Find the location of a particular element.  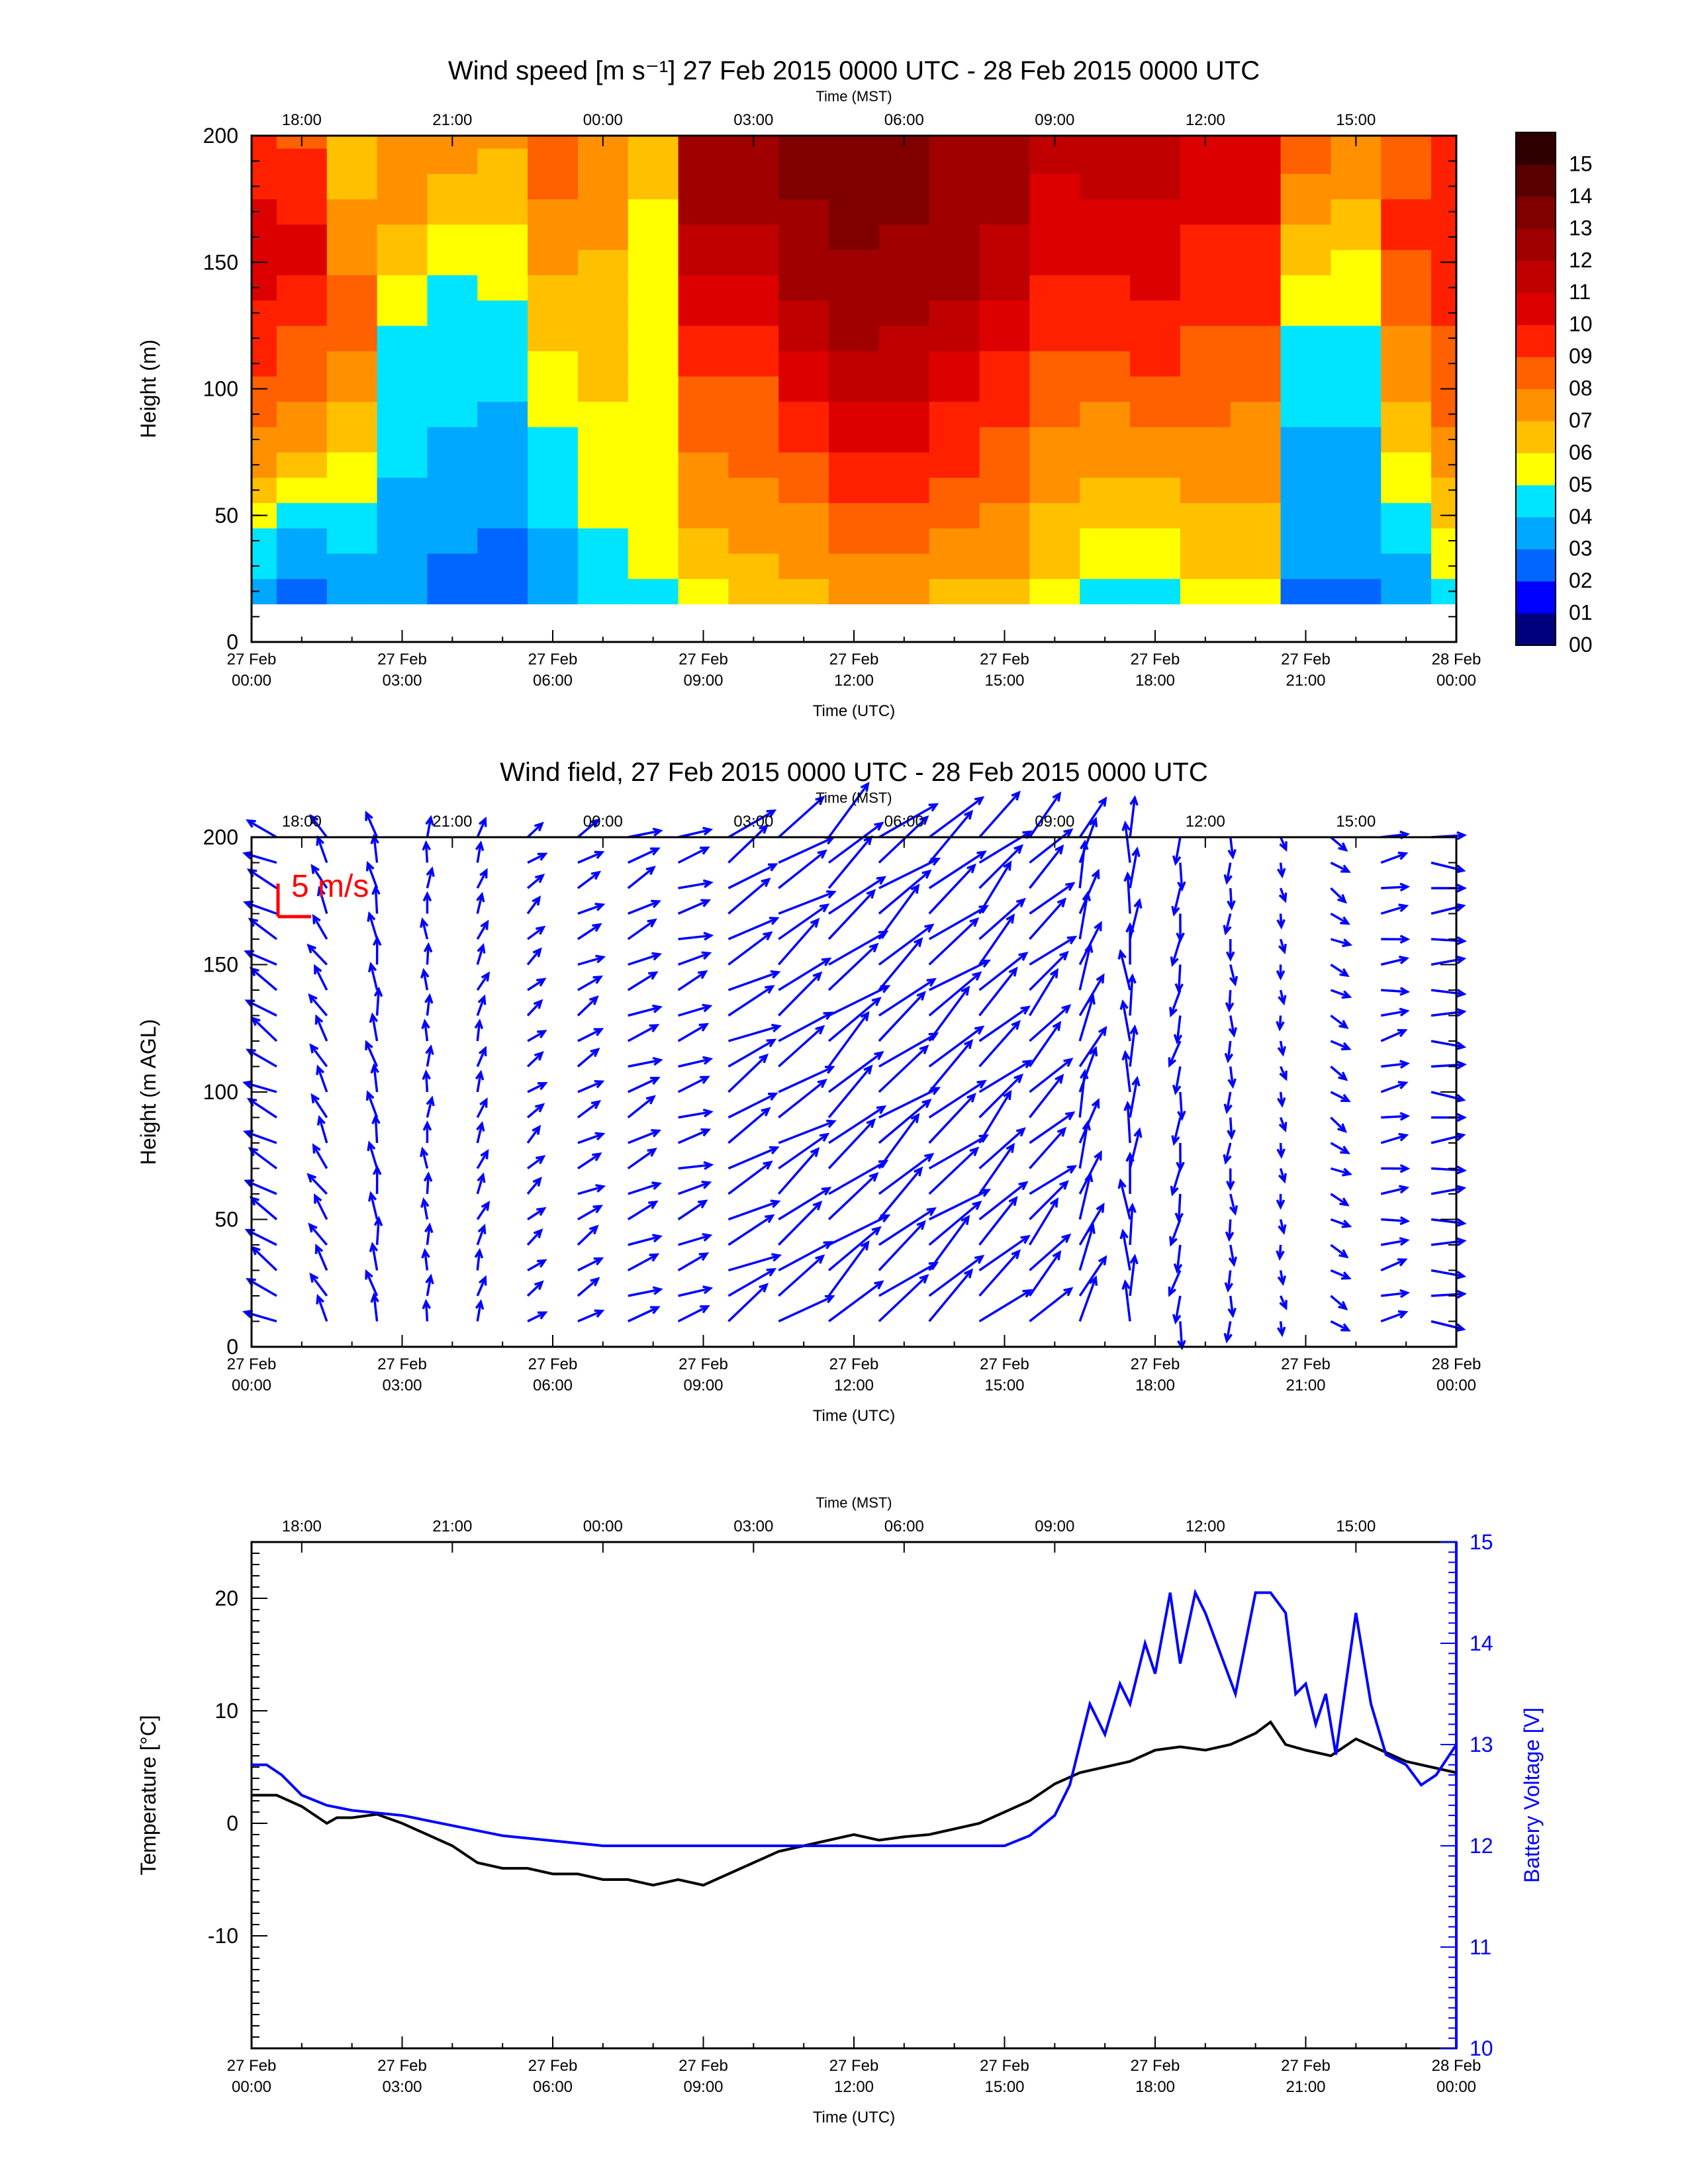

wind-speed-mst-tick-label: 09:00 is located at coordinates (1054, 120).